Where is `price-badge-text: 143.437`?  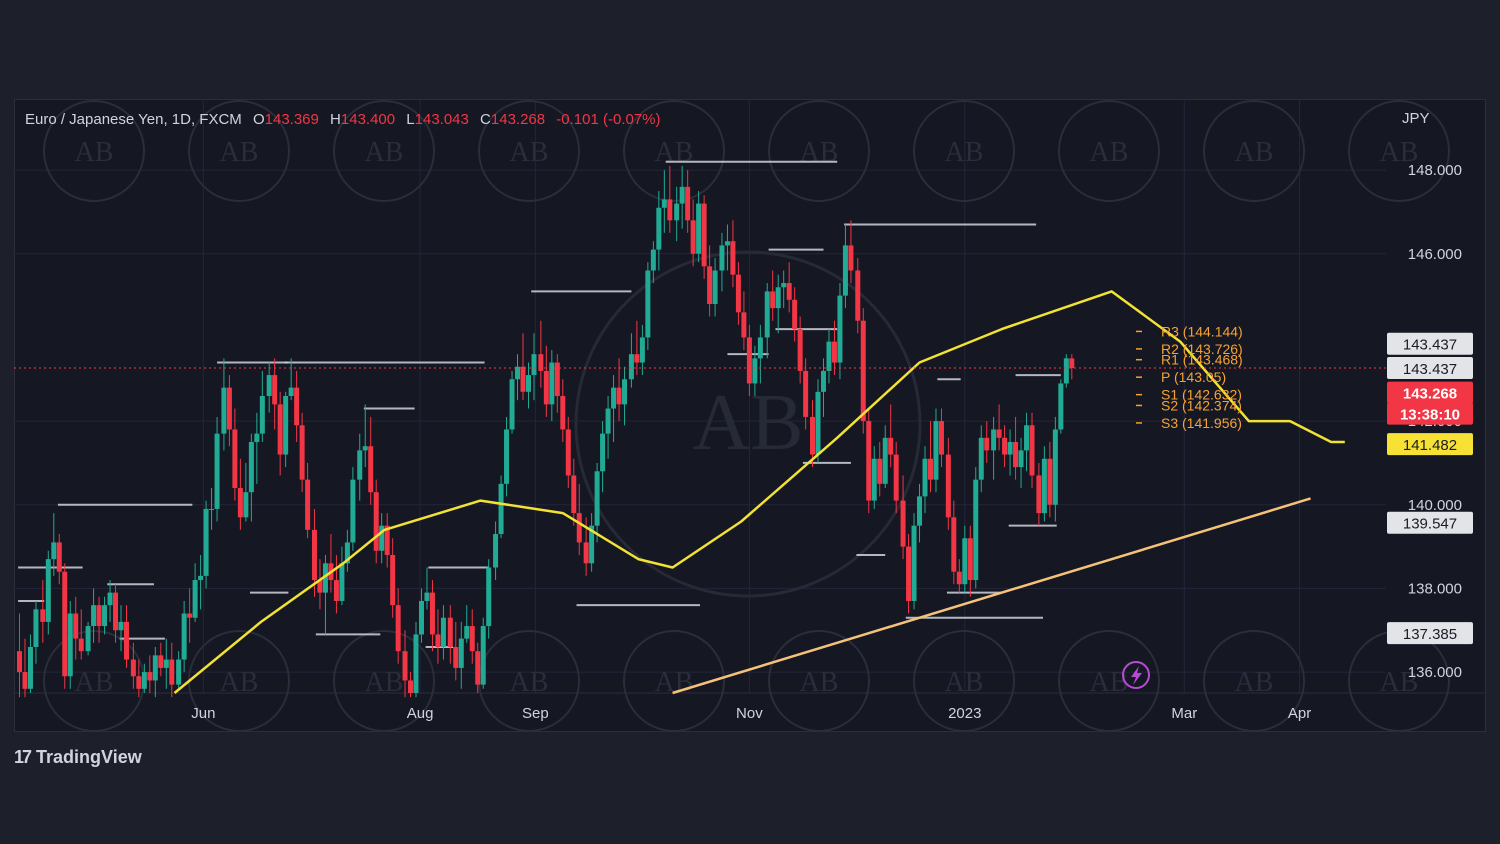 price-badge-text: 143.437 is located at coordinates (1430, 369).